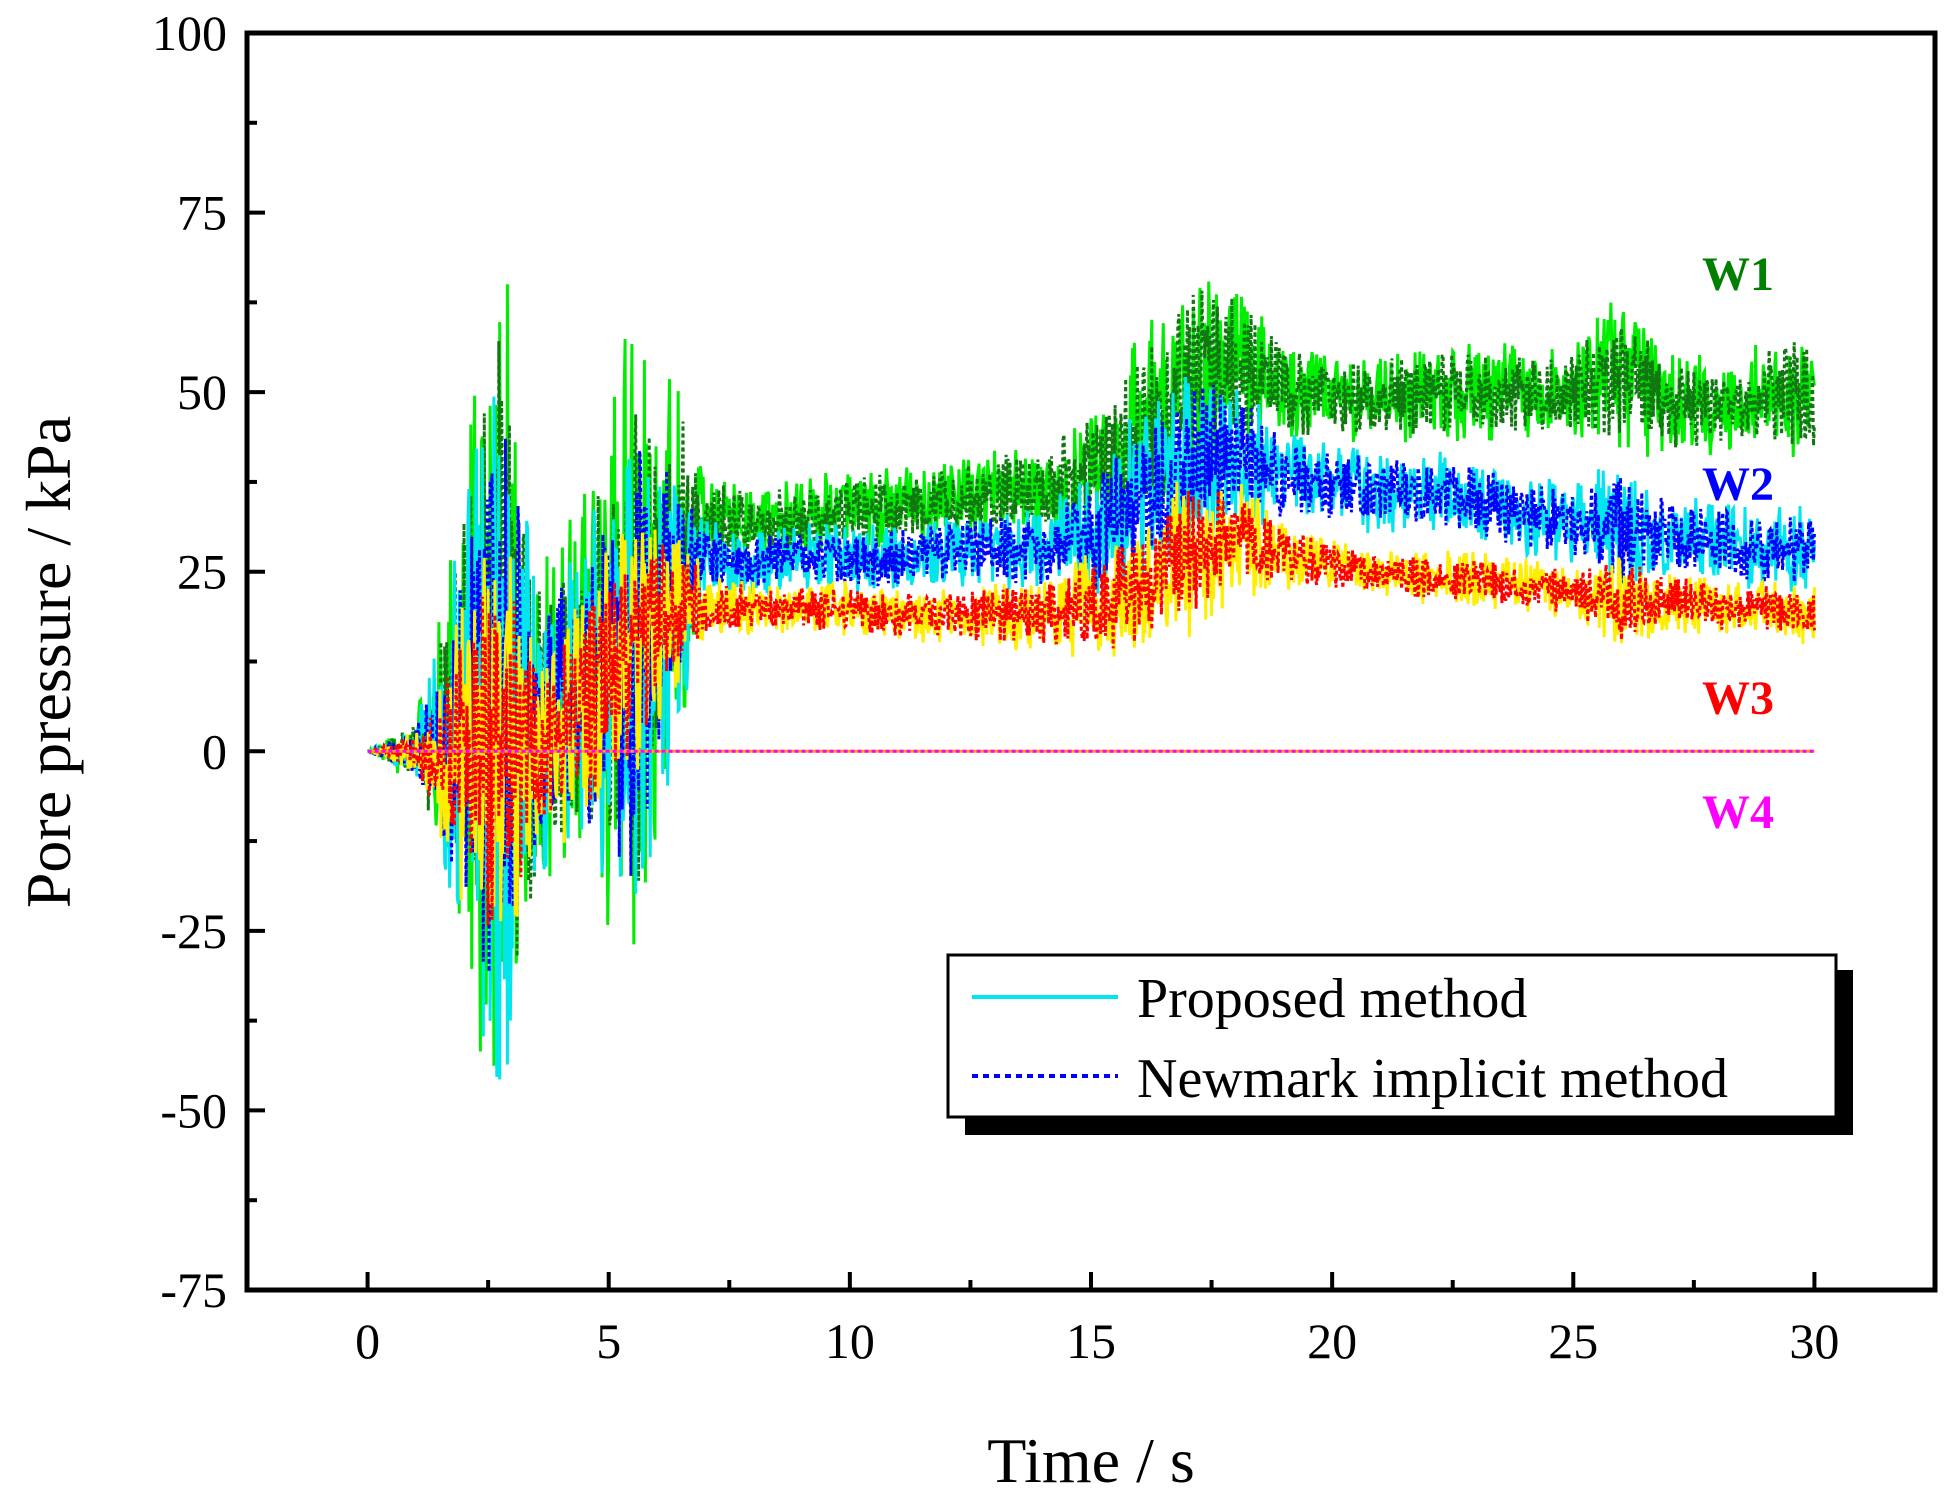 This screenshot has width=1960, height=1497. What do you see at coordinates (850, 1341) in the screenshot?
I see `x-tick-label: 10` at bounding box center [850, 1341].